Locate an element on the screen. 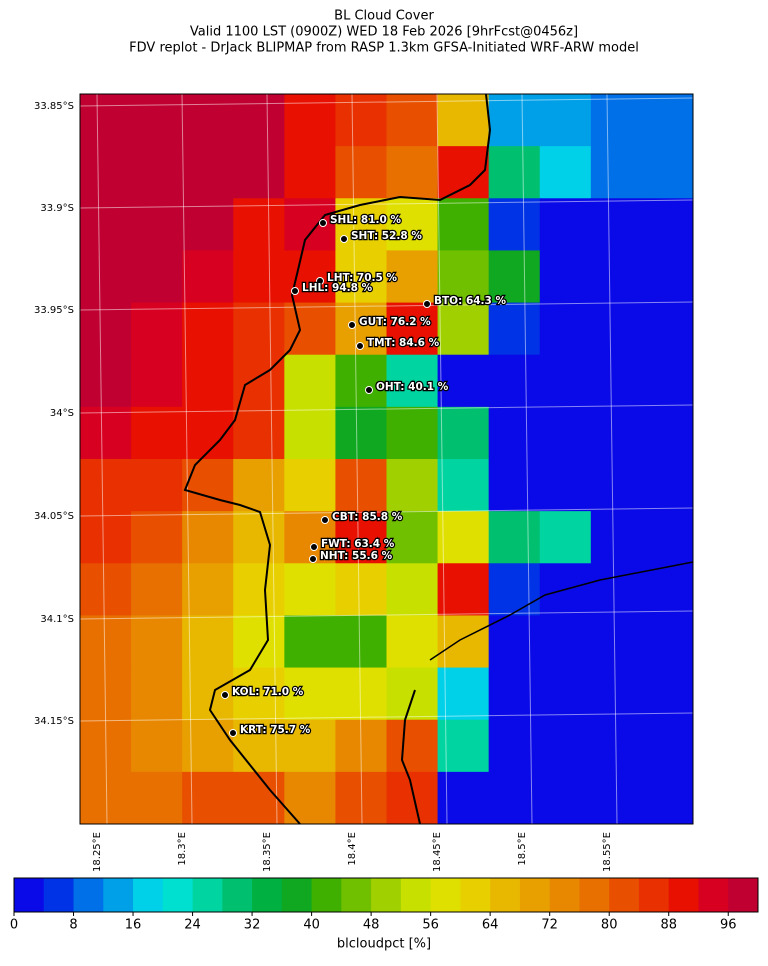 Image resolution: width=768 pixels, height=966 pixels. colorbar-tick-label: 24 is located at coordinates (192, 925).